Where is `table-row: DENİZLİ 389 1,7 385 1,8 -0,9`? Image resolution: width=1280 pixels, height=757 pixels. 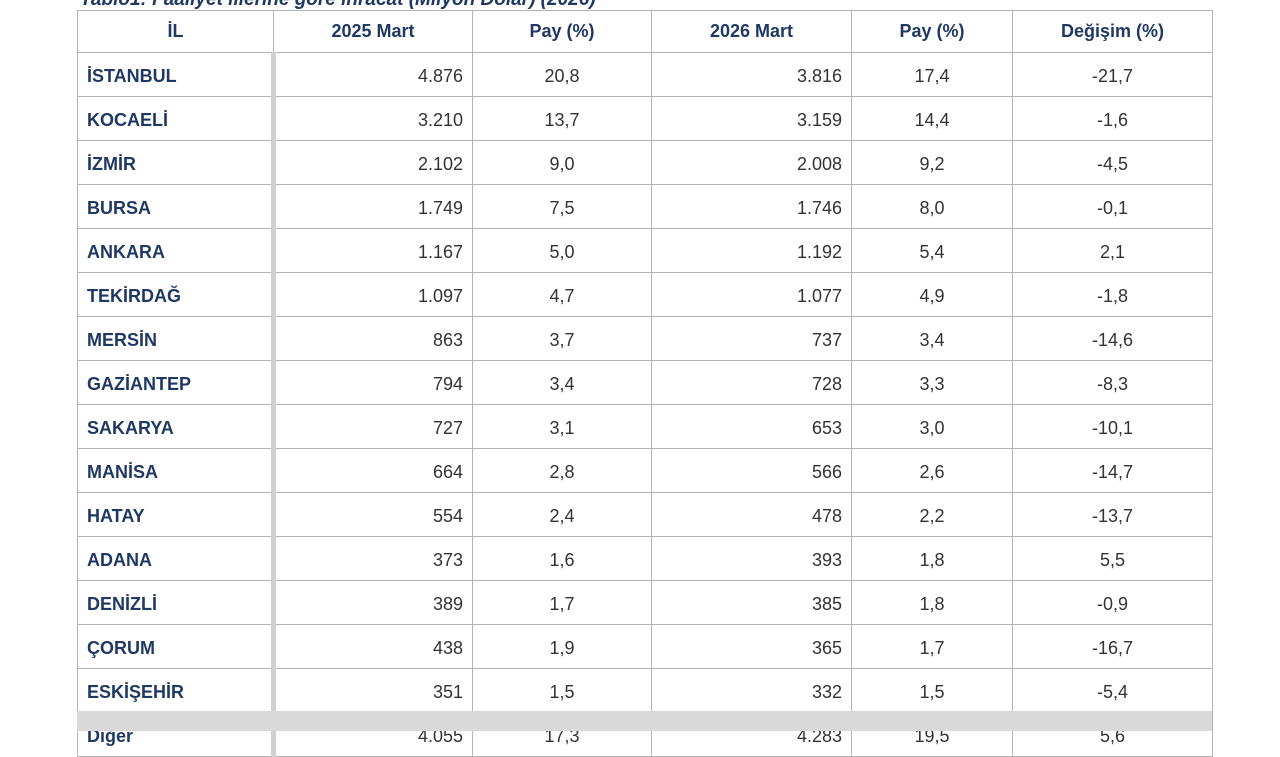
table-row: DENİZLİ 389 1,7 385 1,8 -0,9 is located at coordinates (645, 602).